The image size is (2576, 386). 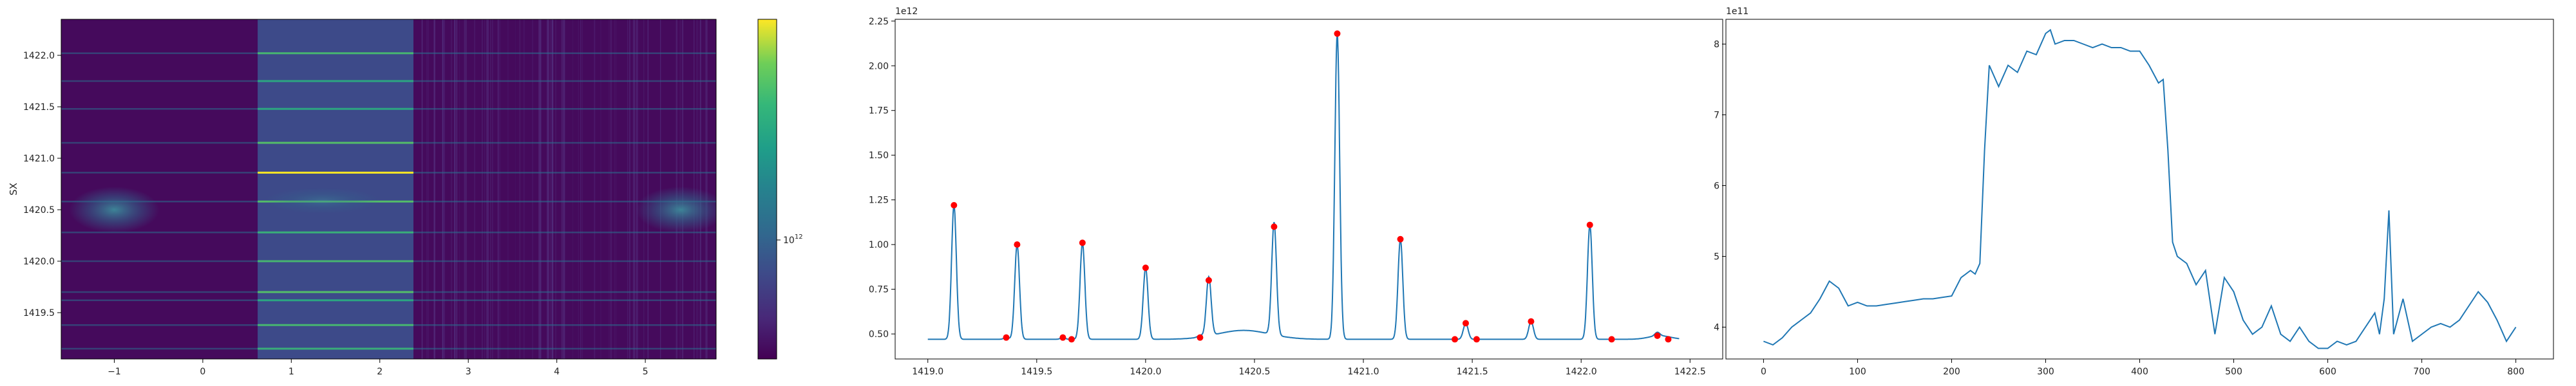 I want to click on x-tick-label: 200, so click(x=1952, y=372).